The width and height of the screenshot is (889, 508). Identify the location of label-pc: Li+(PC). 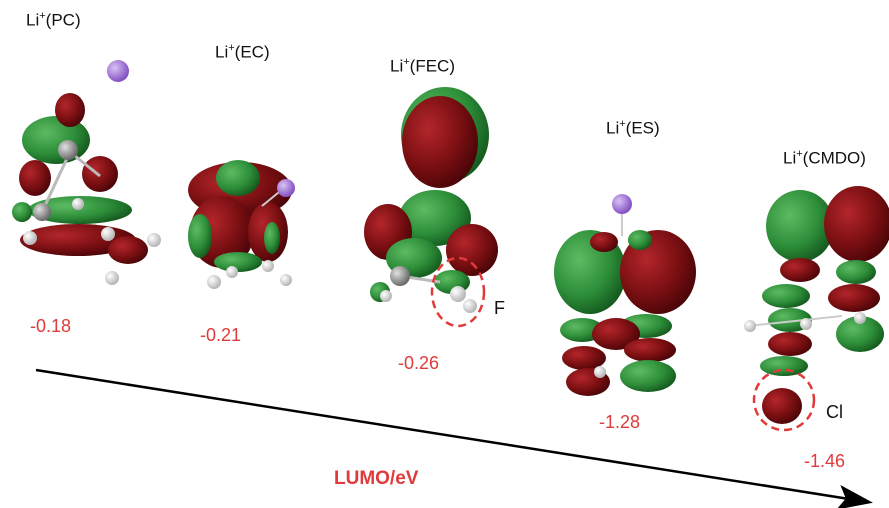
(53, 20).